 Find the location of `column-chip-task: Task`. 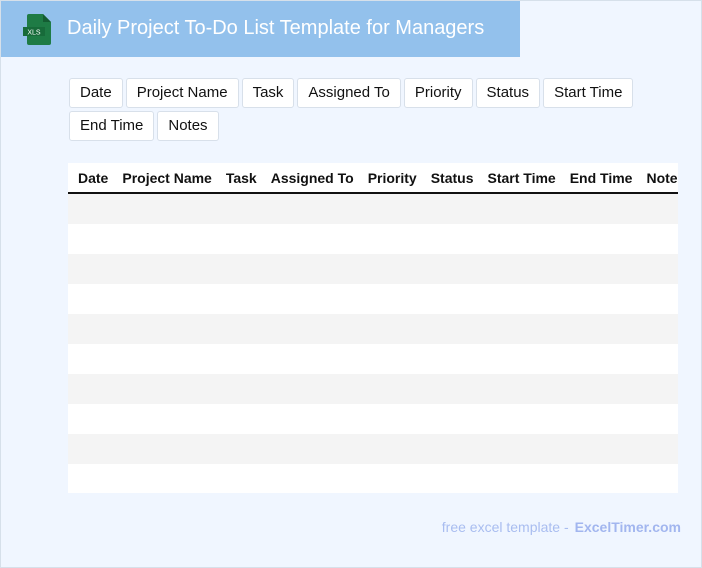

column-chip-task: Task is located at coordinates (268, 93).